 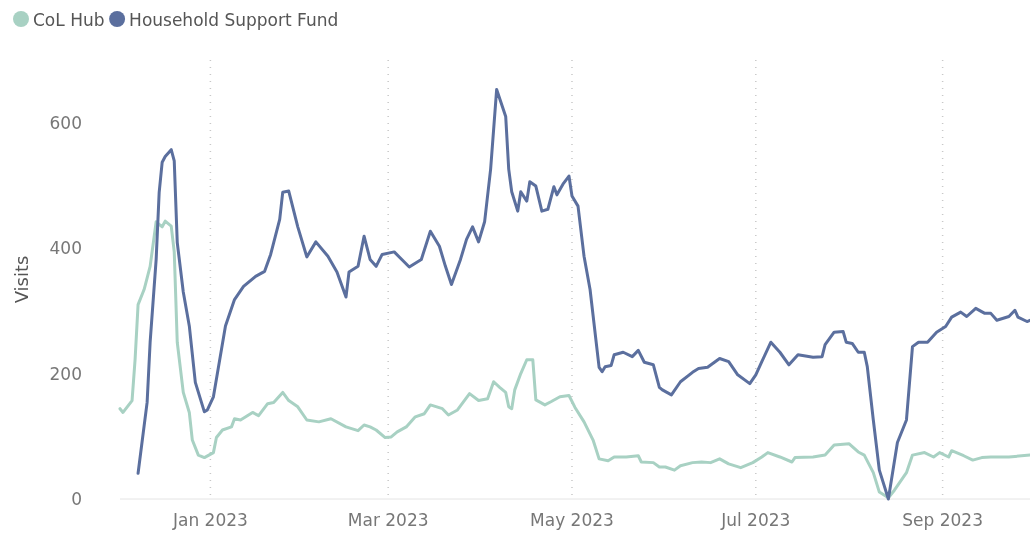 What do you see at coordinates (69, 19) in the screenshot?
I see `legend-label: CoL Hub` at bounding box center [69, 19].